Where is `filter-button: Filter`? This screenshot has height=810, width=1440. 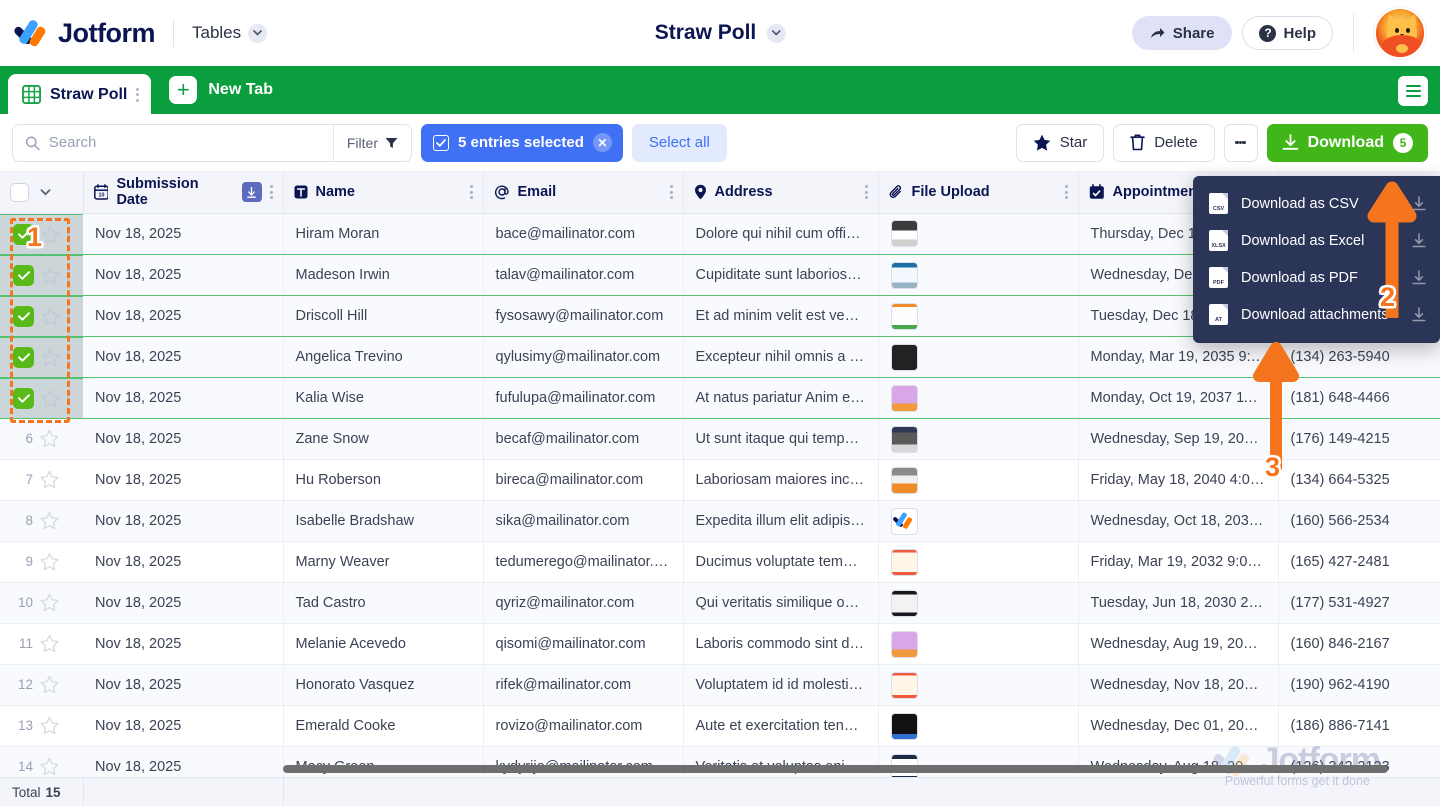 filter-button: Filter is located at coordinates (371, 142).